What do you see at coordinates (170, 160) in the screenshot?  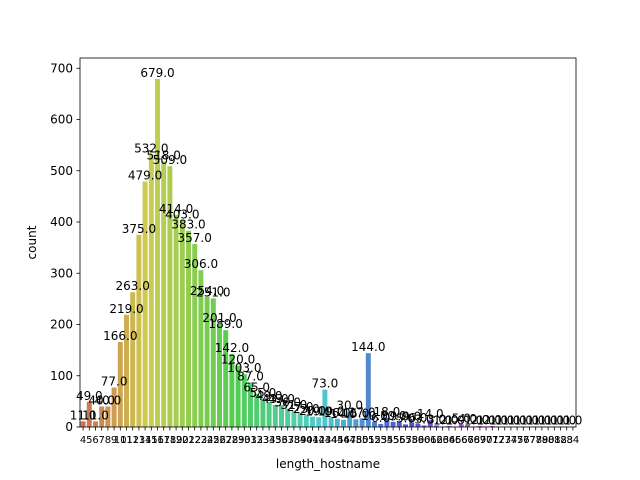 I see `bar-value-label: 509.0` at bounding box center [170, 160].